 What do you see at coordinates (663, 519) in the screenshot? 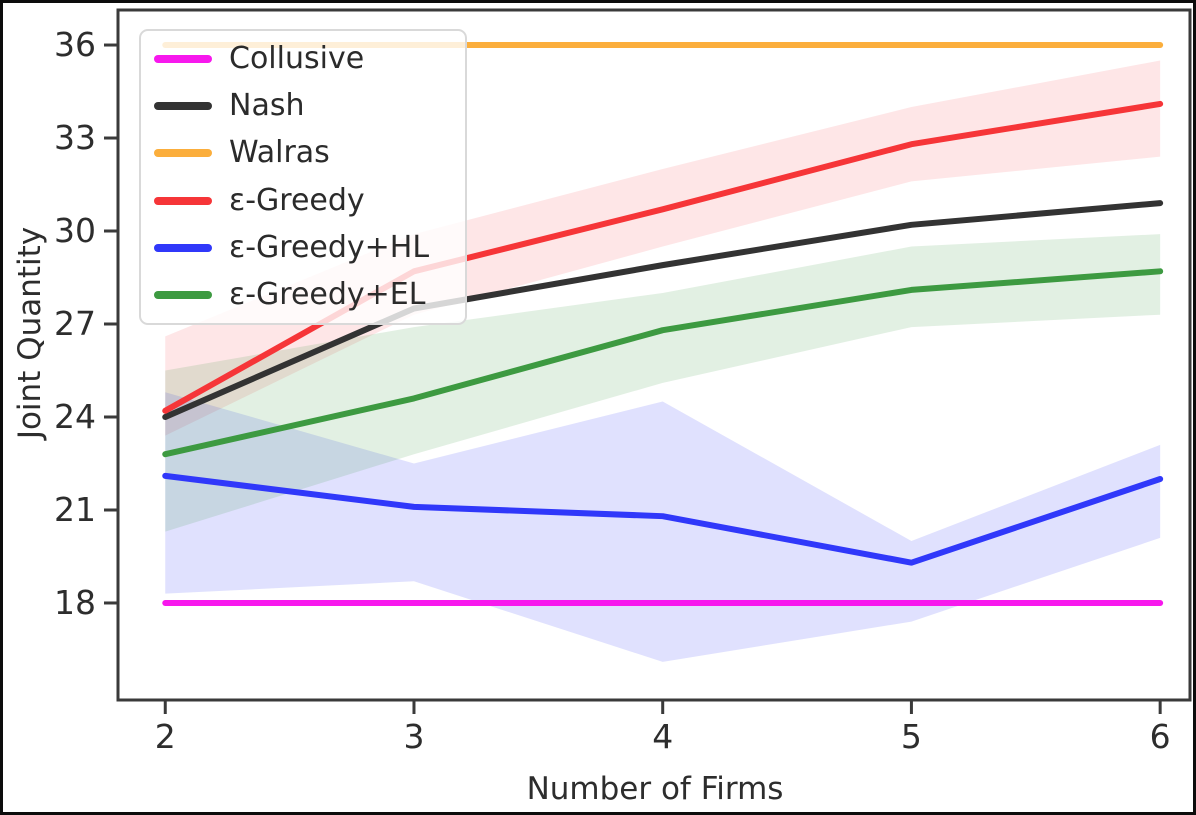
I see `series-line-greedy-hl` at bounding box center [663, 519].